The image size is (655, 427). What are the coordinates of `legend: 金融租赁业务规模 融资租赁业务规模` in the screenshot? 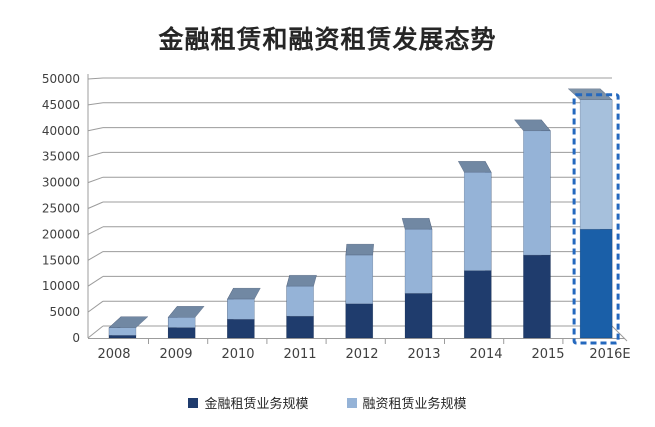 It's located at (327, 402).